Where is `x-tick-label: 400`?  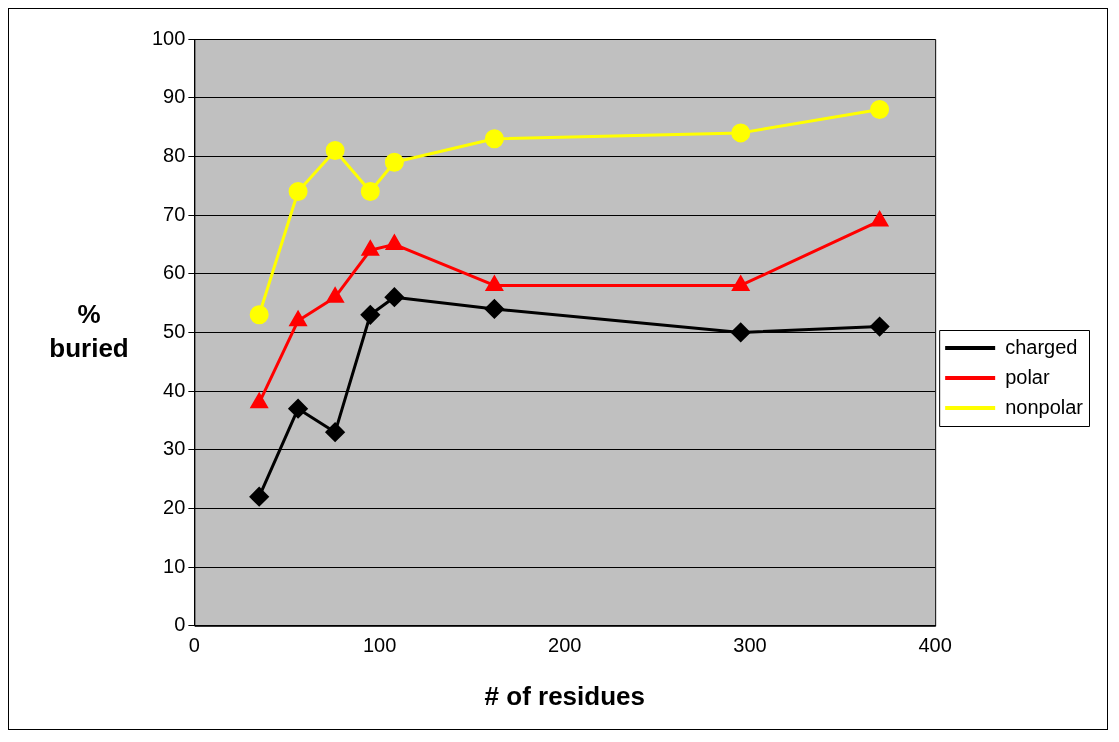 x-tick-label: 400 is located at coordinates (935, 645).